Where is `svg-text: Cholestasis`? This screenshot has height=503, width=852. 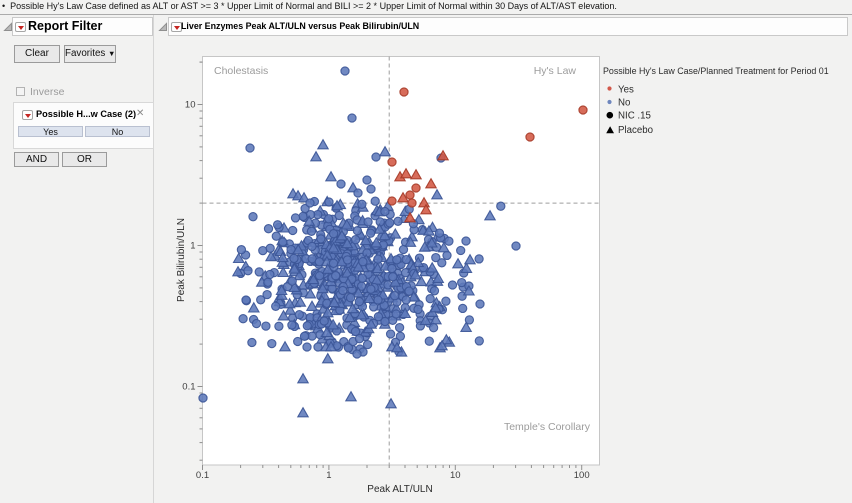 svg-text: Cholestasis is located at coordinates (241, 71).